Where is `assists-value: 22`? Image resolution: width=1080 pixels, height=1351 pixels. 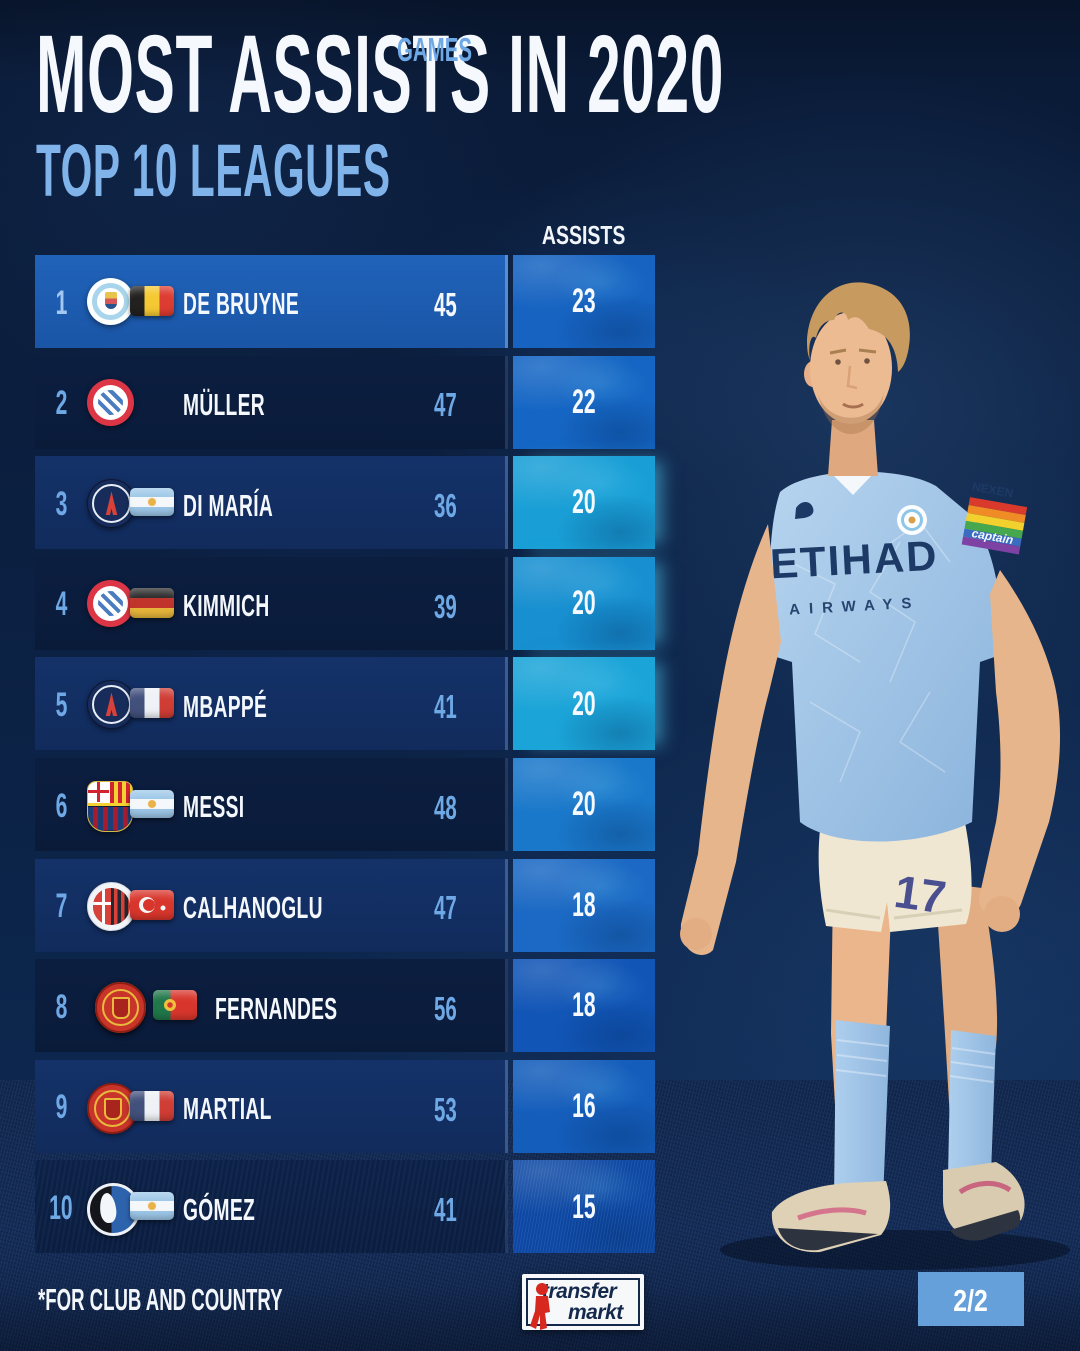
assists-value: 22 is located at coordinates (584, 401).